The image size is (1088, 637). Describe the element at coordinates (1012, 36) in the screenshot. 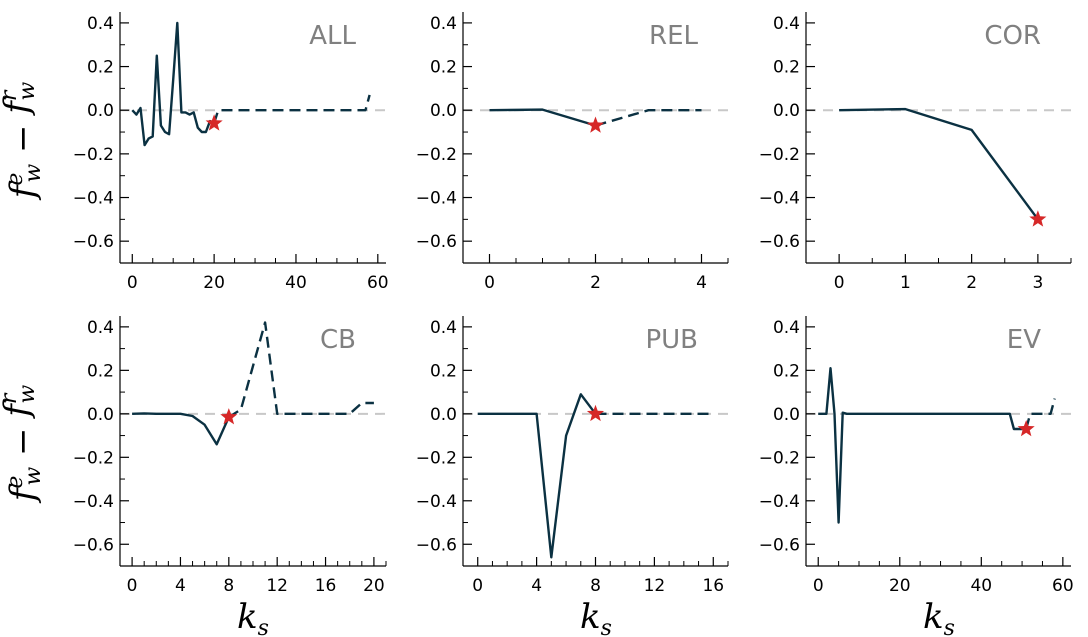

I see `panel-title: COR` at that location.